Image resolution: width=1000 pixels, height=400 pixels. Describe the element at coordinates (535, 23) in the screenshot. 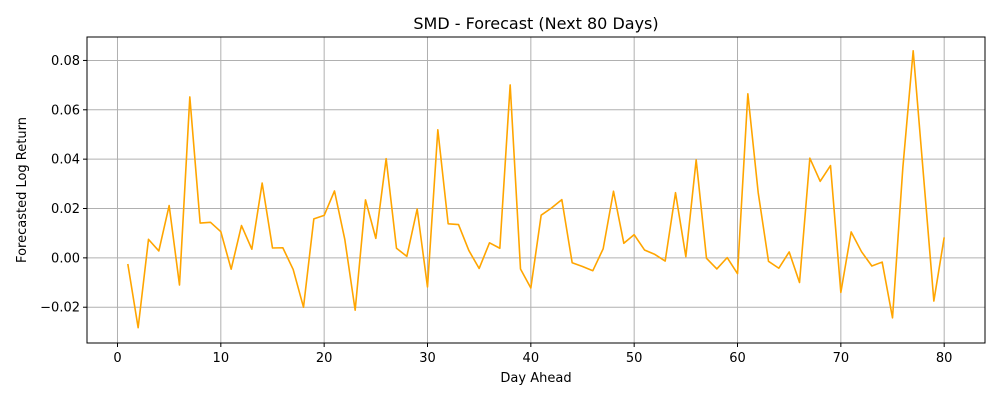

I see `chart-title: SMD - Forecast (Next 80 Days)` at that location.